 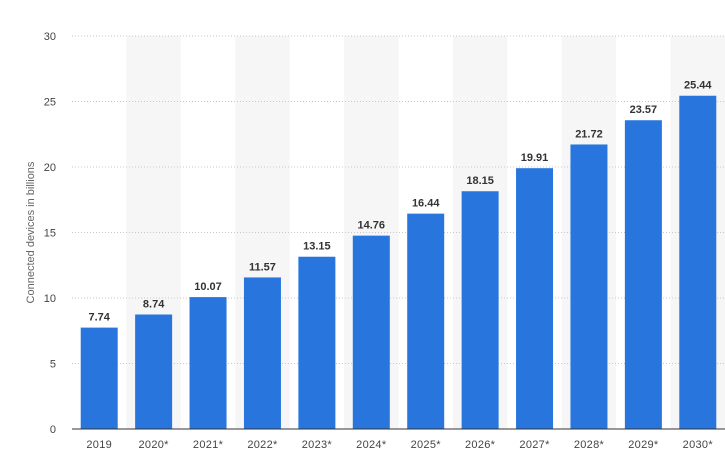 I want to click on data-label: 23.57, so click(x=644, y=110).